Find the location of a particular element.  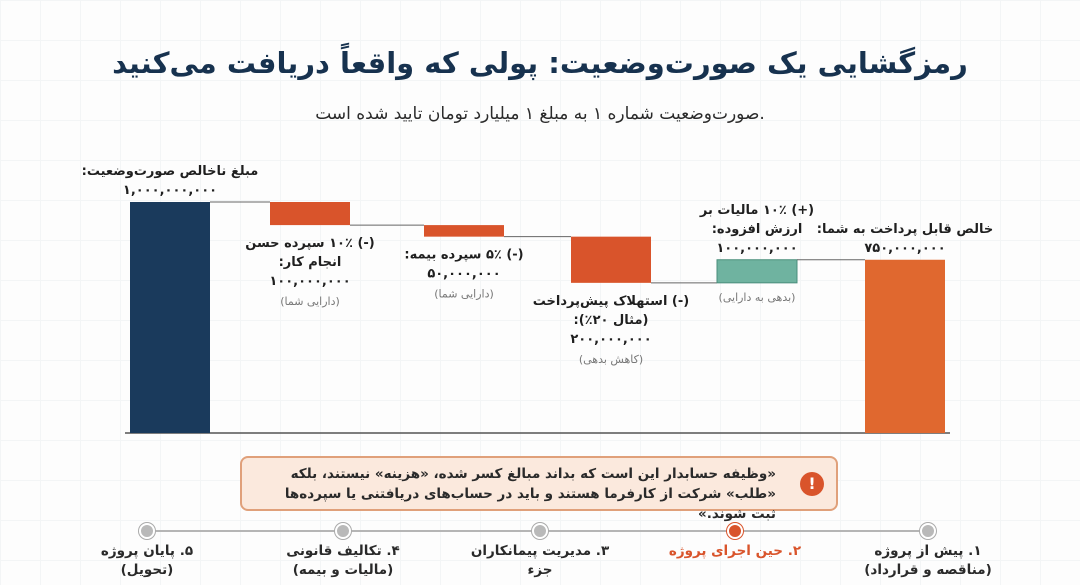

timeline-label-2: ۲. حین اجرای پروژه is located at coordinates (735, 551).